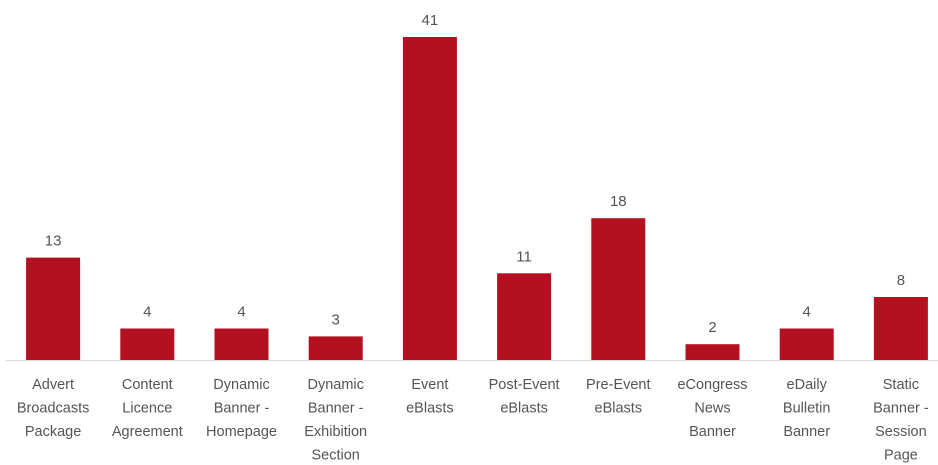  What do you see at coordinates (712, 385) in the screenshot?
I see `category-label-line: eCongress` at bounding box center [712, 385].